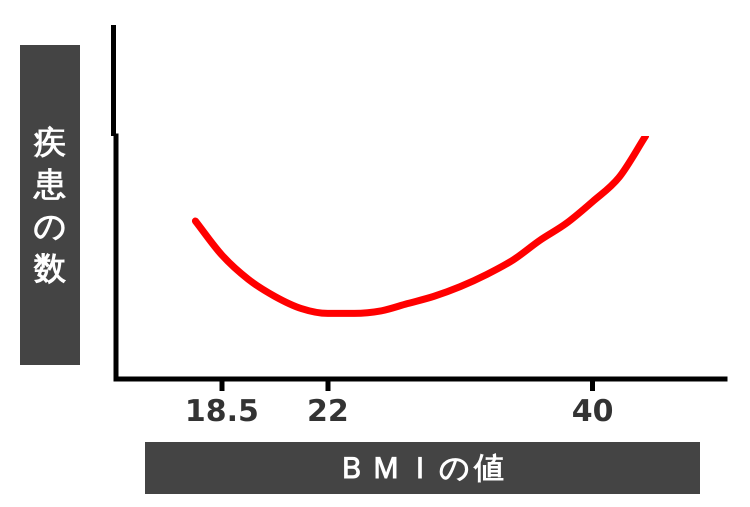 The height and width of the screenshot is (507, 750). I want to click on x-tick-label: 40, so click(593, 411).